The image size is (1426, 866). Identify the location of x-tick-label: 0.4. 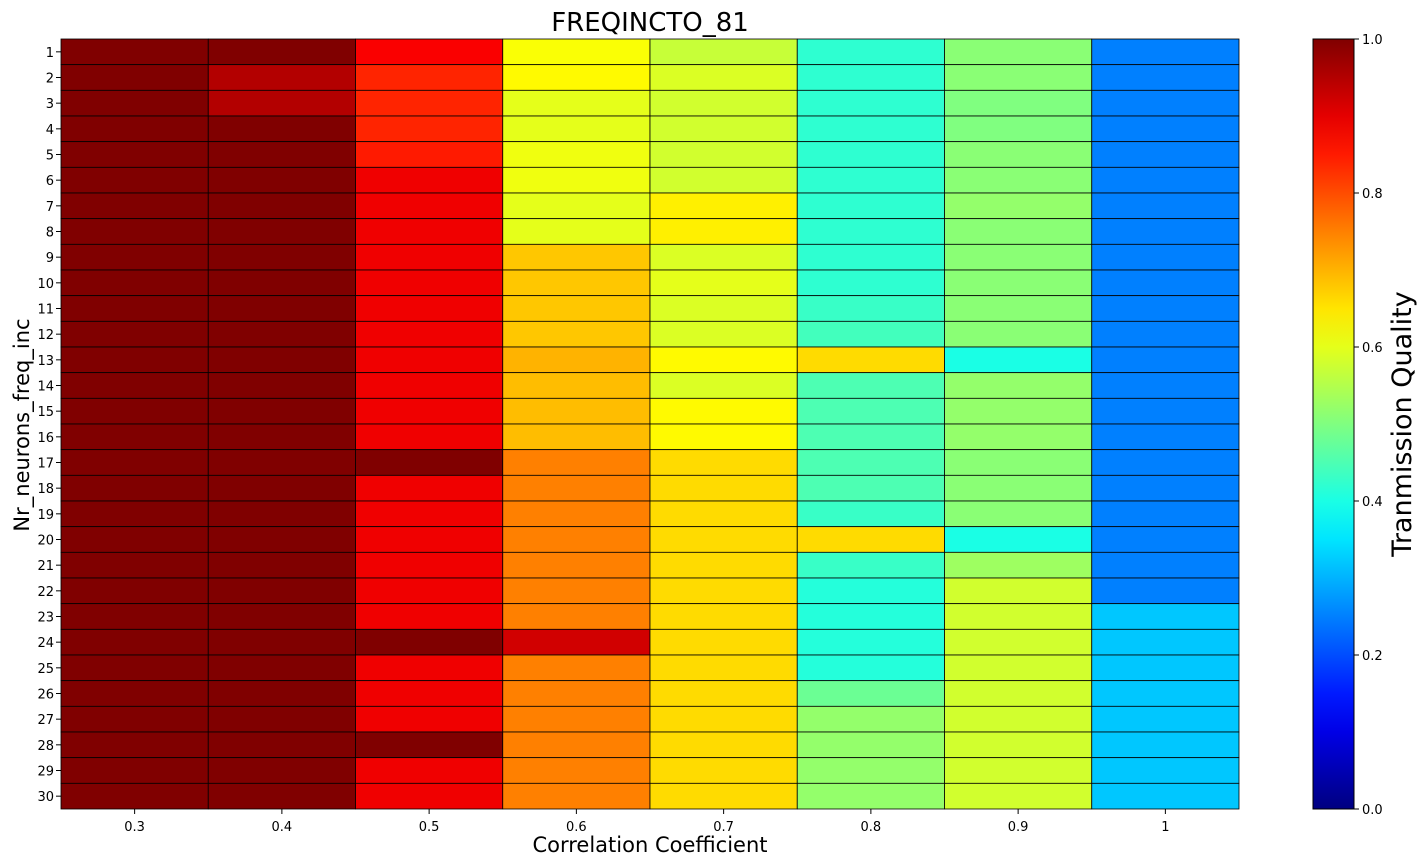
(282, 827).